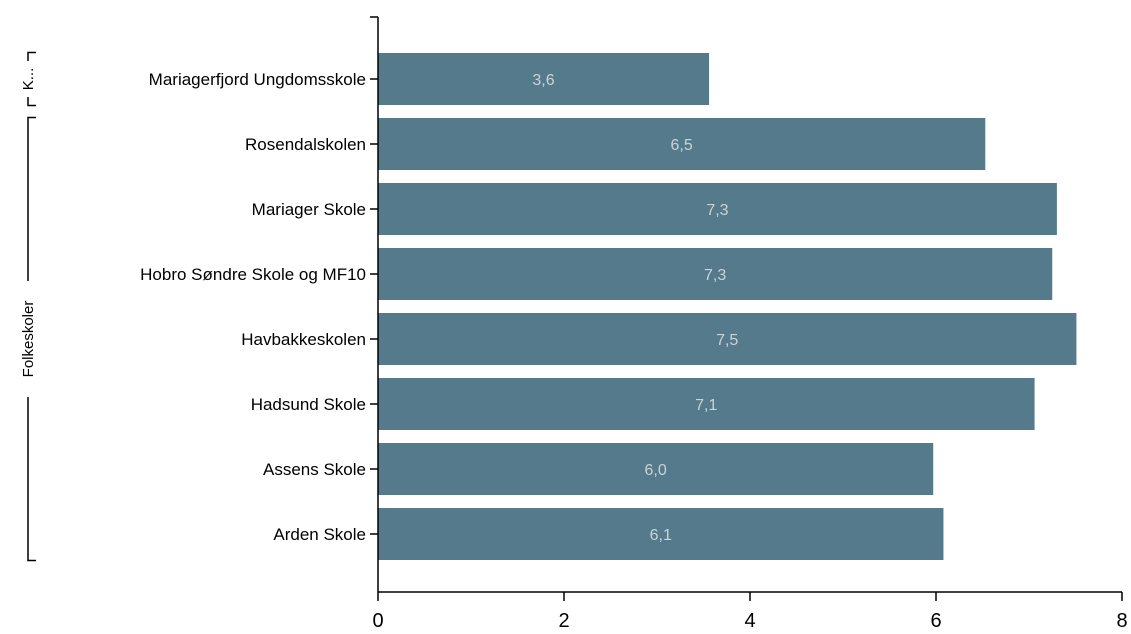  What do you see at coordinates (563, 621) in the screenshot?
I see `value-tick-label: 2` at bounding box center [563, 621].